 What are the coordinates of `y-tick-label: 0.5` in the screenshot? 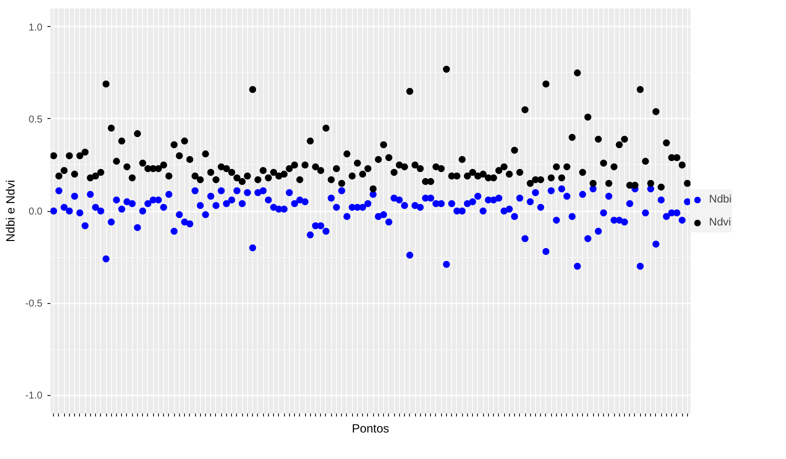 It's located at (35, 120).